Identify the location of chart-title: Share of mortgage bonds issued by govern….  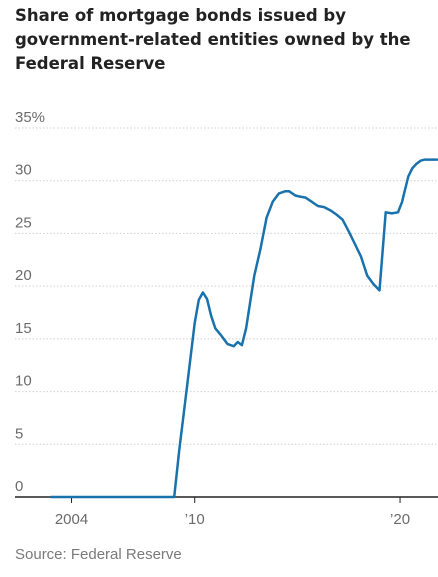
(213, 39).